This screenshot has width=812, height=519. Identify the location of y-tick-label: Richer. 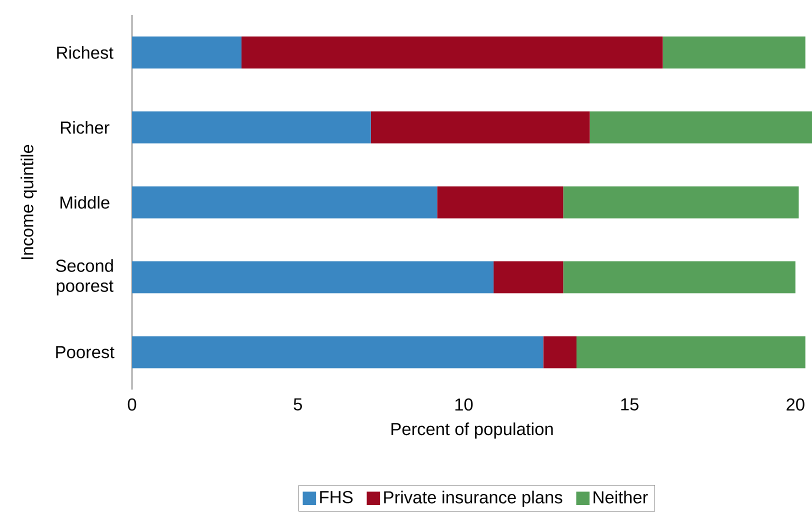
(85, 127).